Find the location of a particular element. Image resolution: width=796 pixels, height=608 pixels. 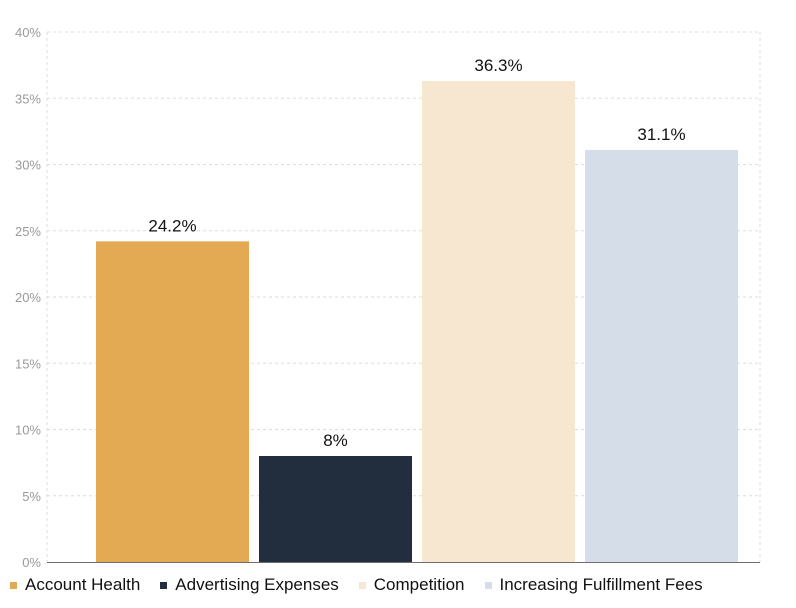

legend-item: Advertising Expenses is located at coordinates (249, 585).